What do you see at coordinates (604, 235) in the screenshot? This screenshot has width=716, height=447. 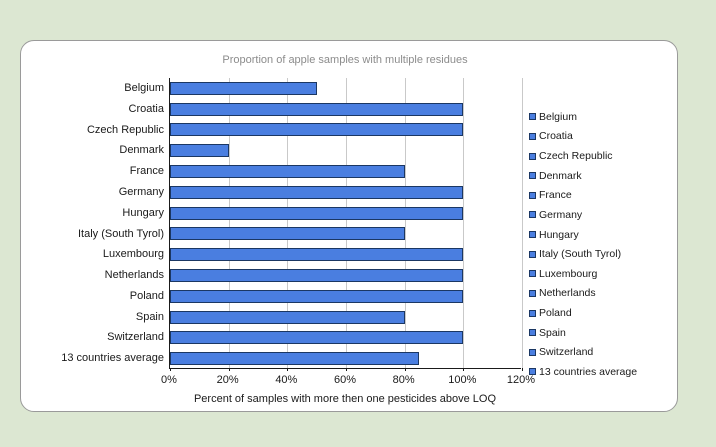 I see `legend-item: Hungary` at bounding box center [604, 235].